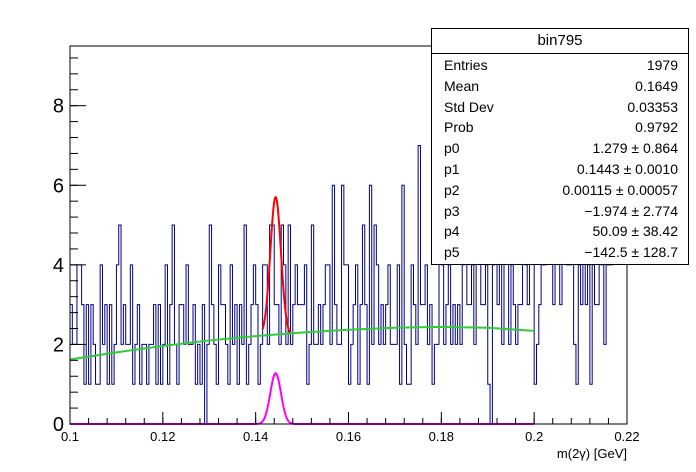 Image resolution: width=696 pixels, height=472 pixels. Describe the element at coordinates (452, 169) in the screenshot. I see `stats-row-name: p1` at that location.